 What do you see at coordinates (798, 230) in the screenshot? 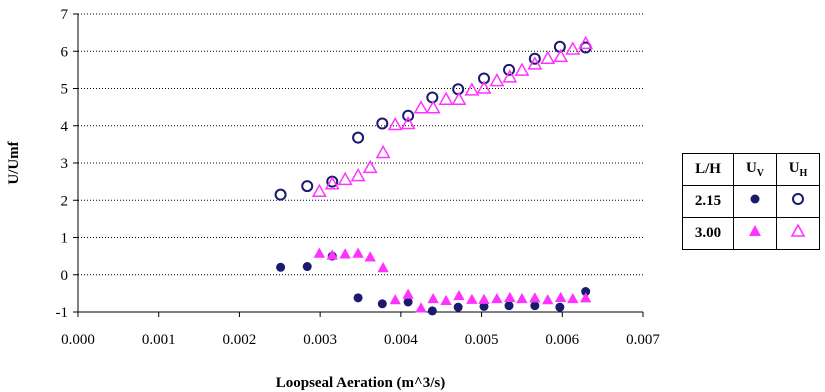
I see `open-triangle-marker-icon` at bounding box center [798, 230].